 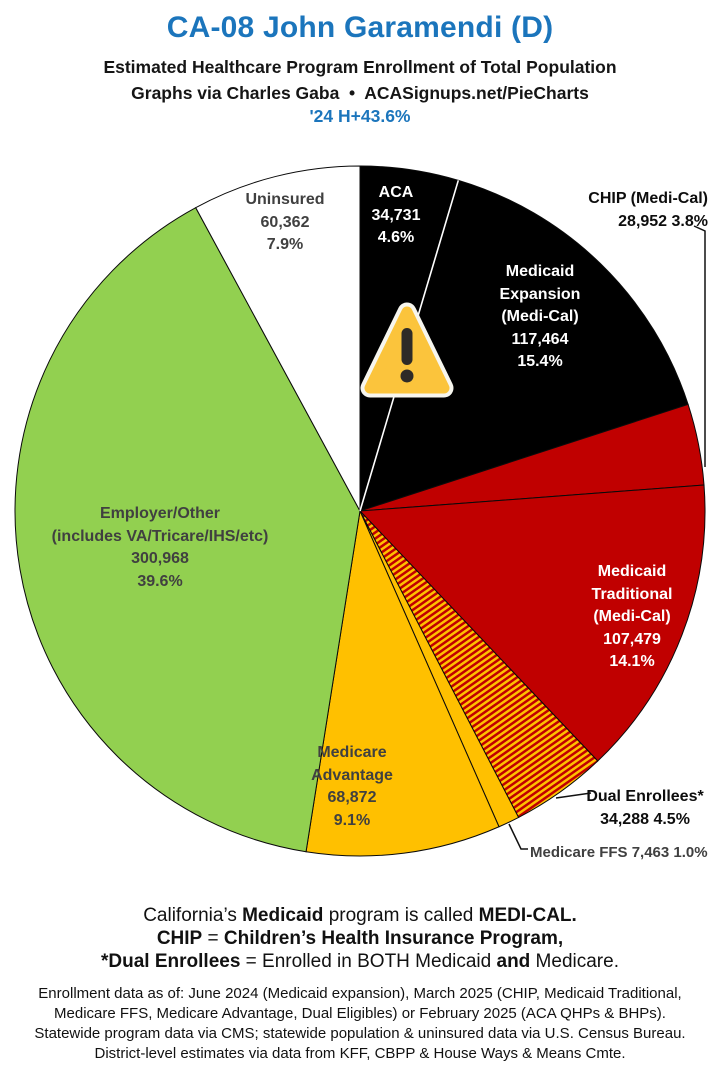 I want to click on label-line: 34,288 4.5%, so click(x=645, y=819).